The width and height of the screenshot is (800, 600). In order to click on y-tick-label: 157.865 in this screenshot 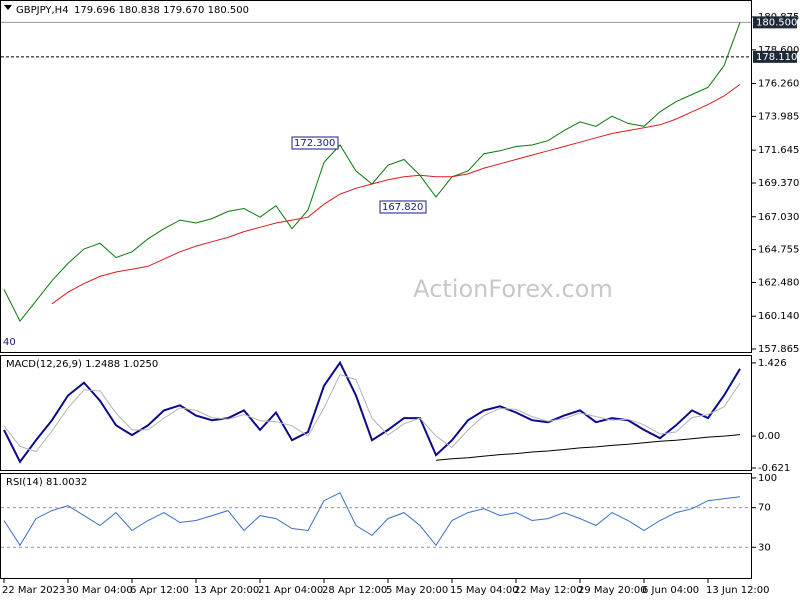, I will do `click(778, 349)`.